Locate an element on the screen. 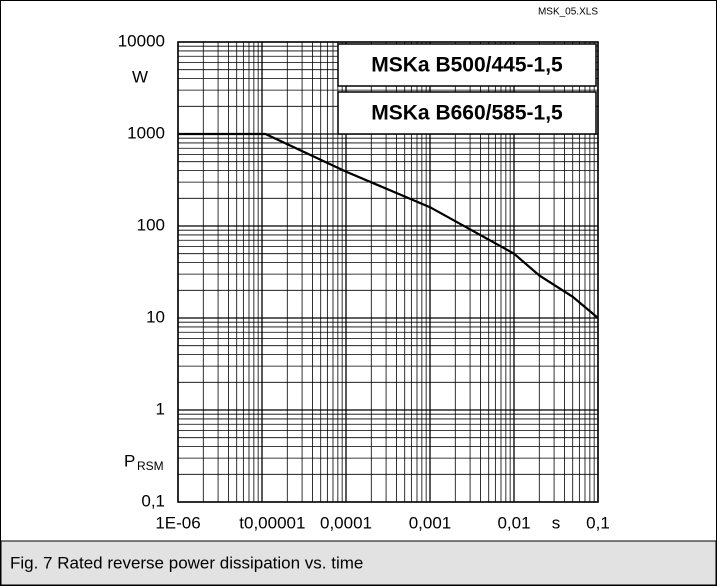 The height and width of the screenshot is (586, 717). x-tick-label: 1E-06 is located at coordinates (177, 522).